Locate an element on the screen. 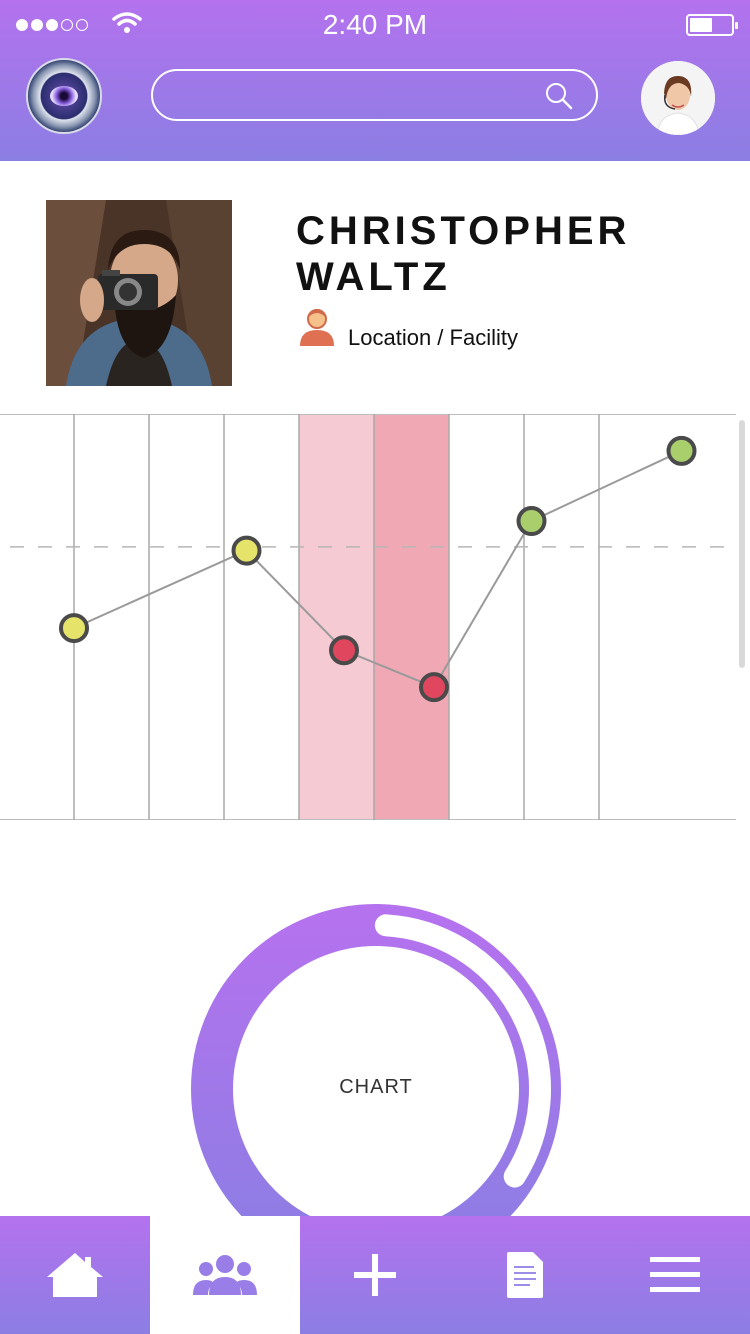  profile-name: CHRISTOPHER WALTZ is located at coordinates (506, 254).